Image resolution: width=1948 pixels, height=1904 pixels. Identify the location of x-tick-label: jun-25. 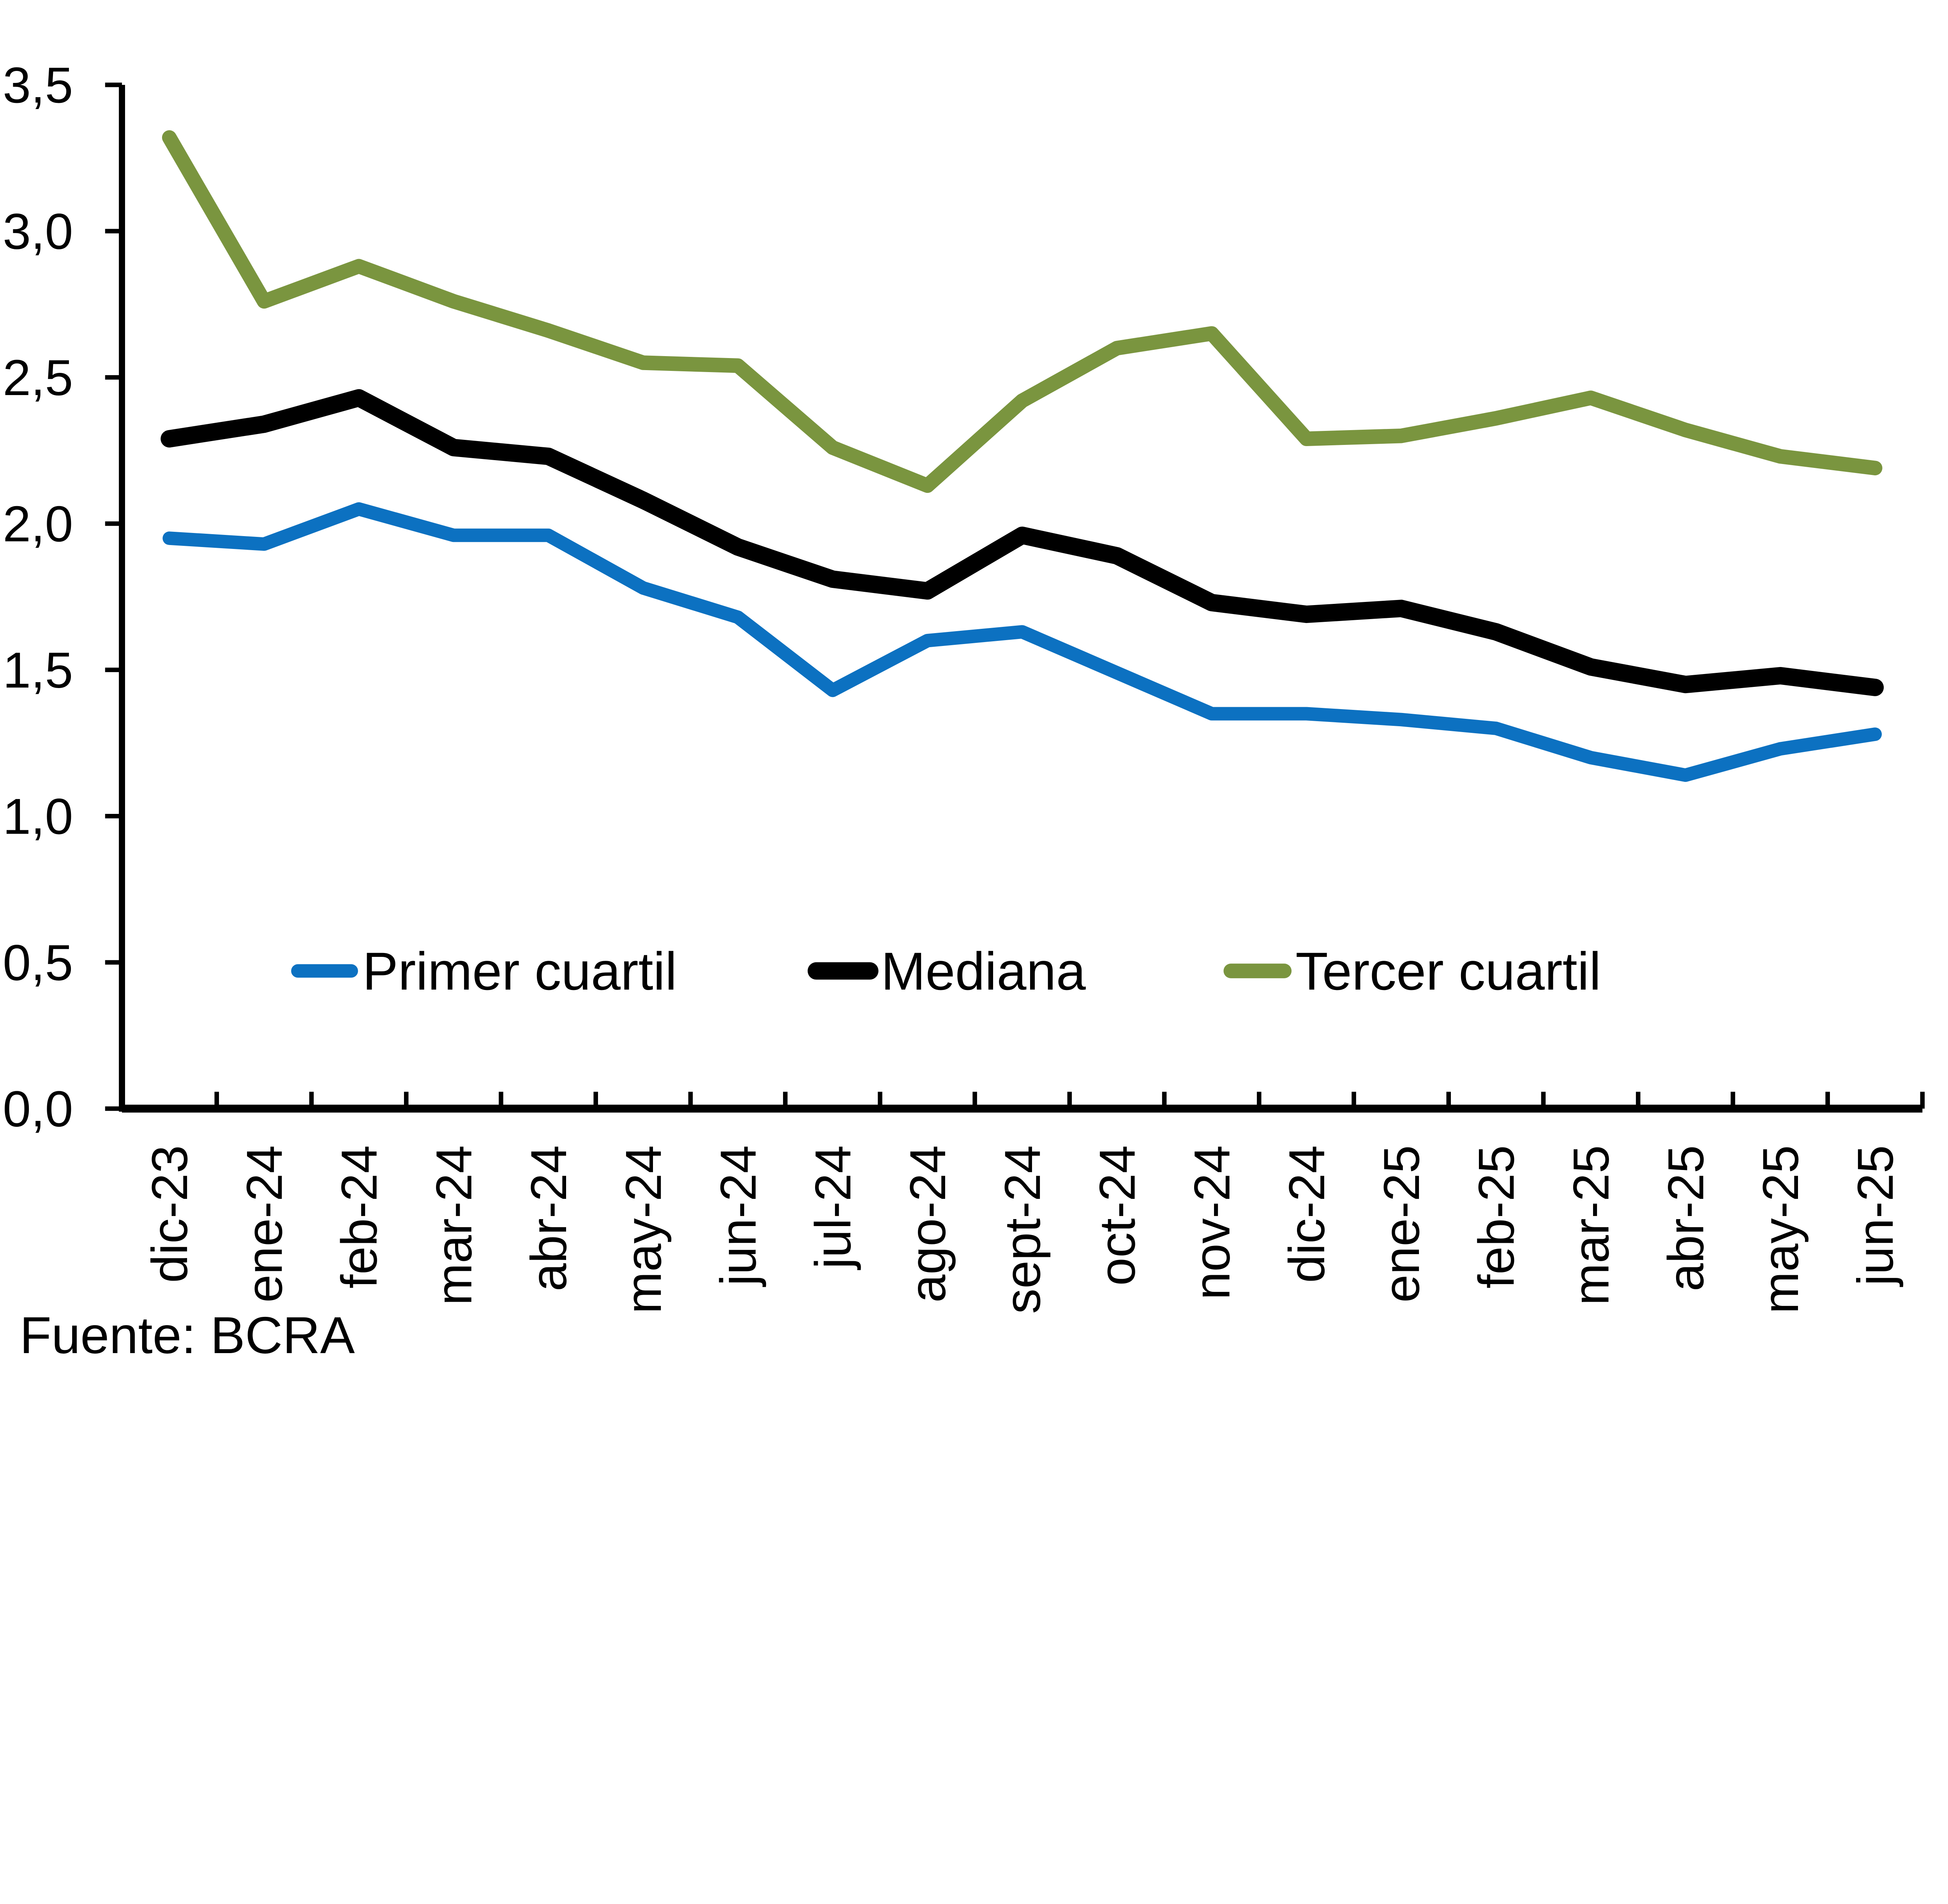
(1875, 1216).